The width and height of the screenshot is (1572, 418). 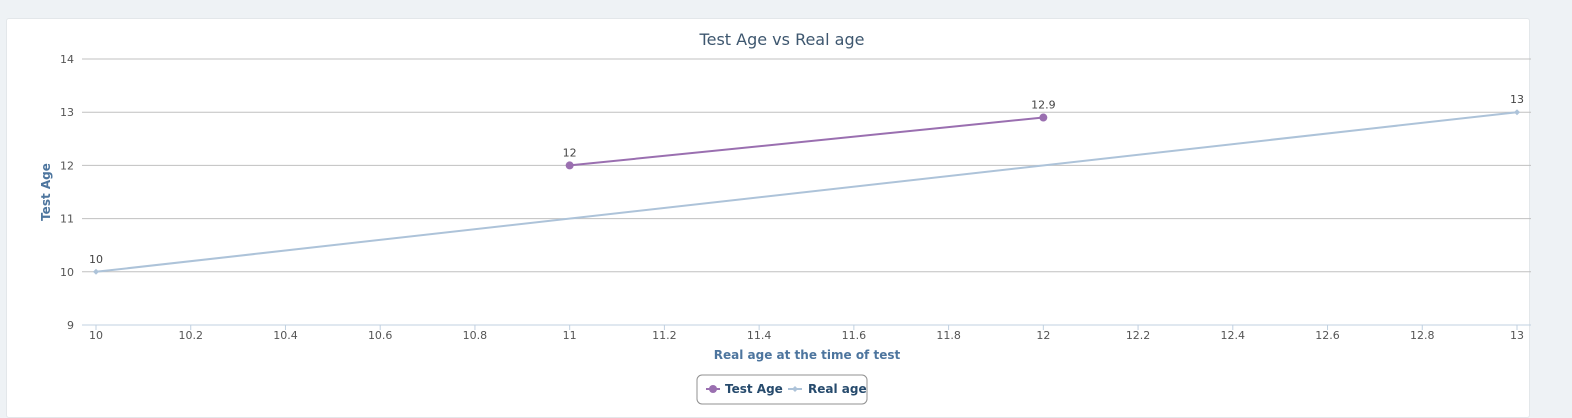 What do you see at coordinates (190, 335) in the screenshot?
I see `x-tick-label: 10.2` at bounding box center [190, 335].